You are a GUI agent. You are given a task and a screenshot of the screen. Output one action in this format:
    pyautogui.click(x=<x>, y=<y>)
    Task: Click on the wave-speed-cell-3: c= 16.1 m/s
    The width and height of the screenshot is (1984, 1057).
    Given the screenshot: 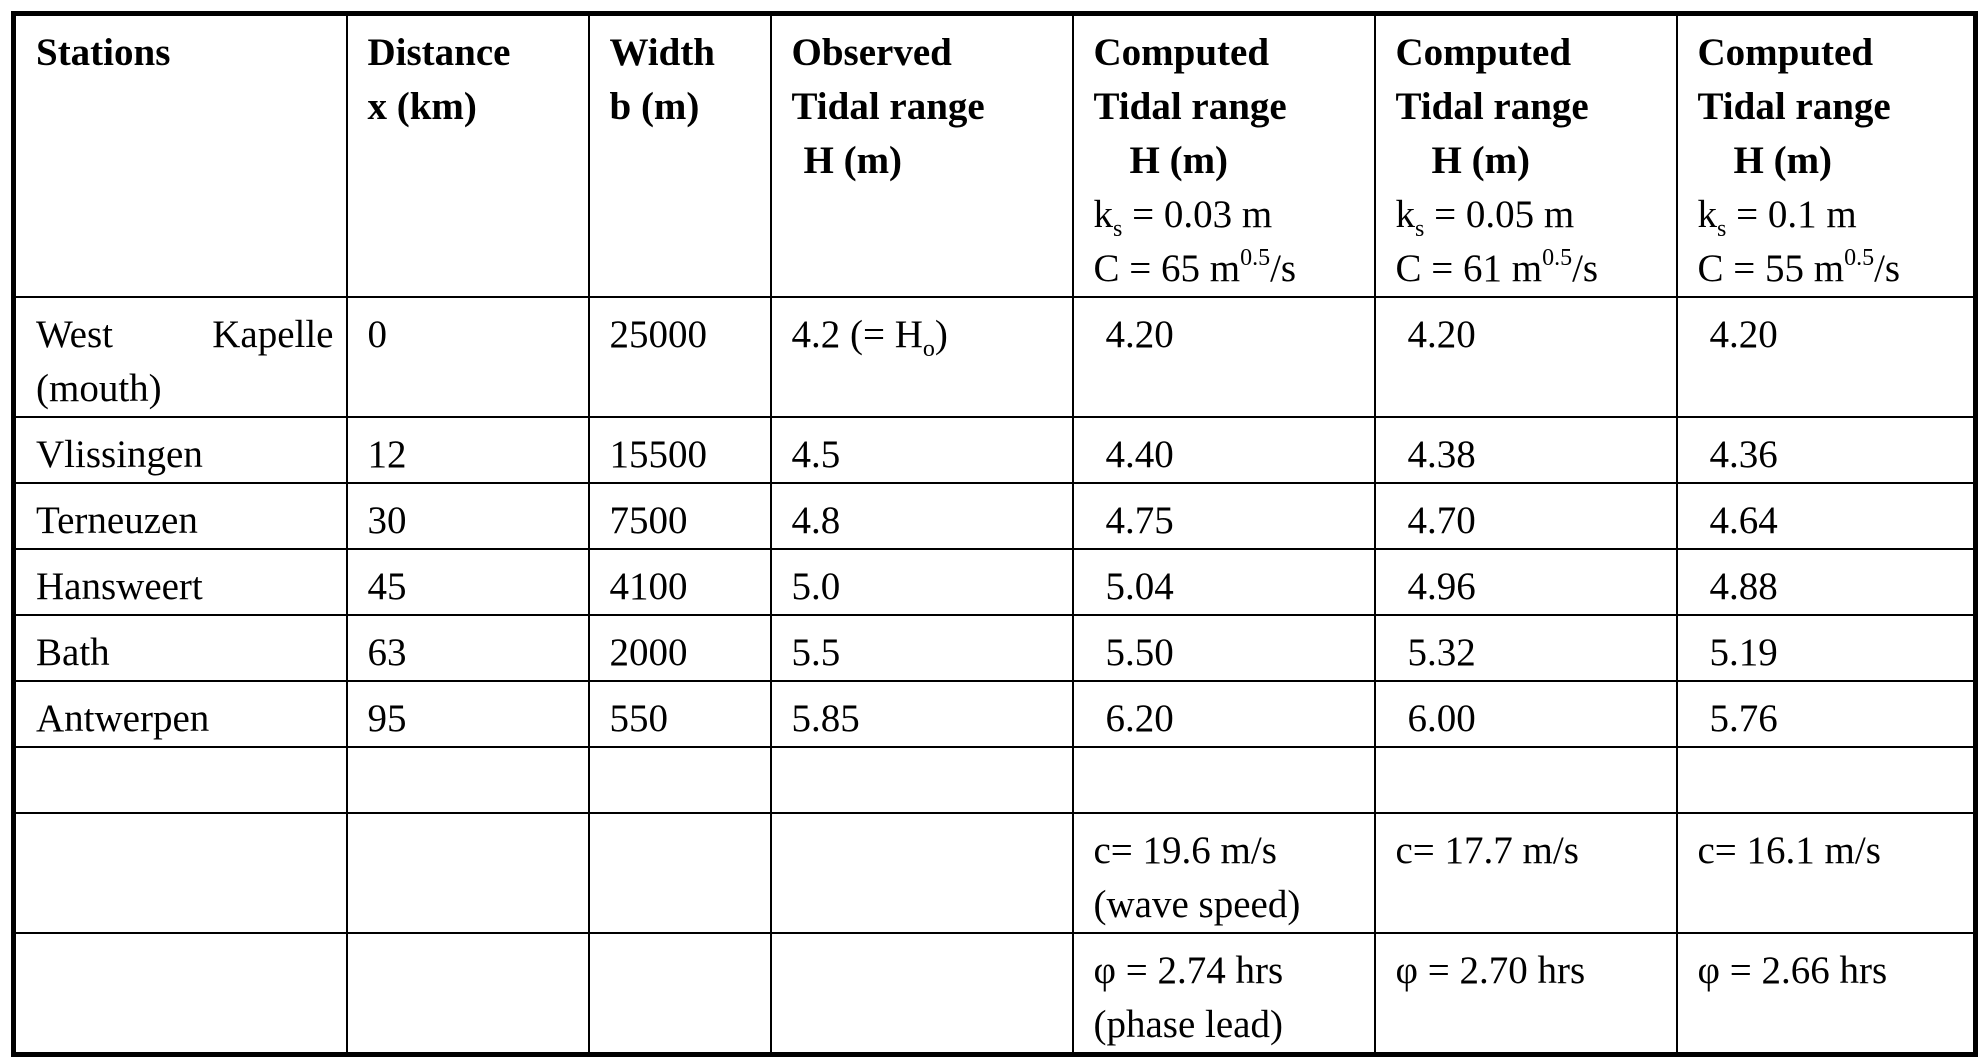 What is the action you would take?
    pyautogui.click(x=1826, y=873)
    